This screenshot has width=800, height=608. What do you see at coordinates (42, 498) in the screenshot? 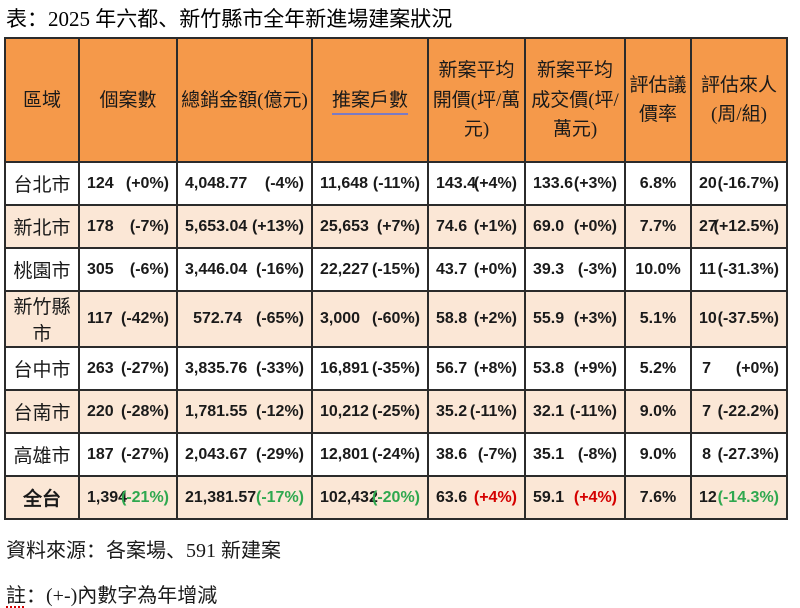
I see `region-cell: 全台` at bounding box center [42, 498].